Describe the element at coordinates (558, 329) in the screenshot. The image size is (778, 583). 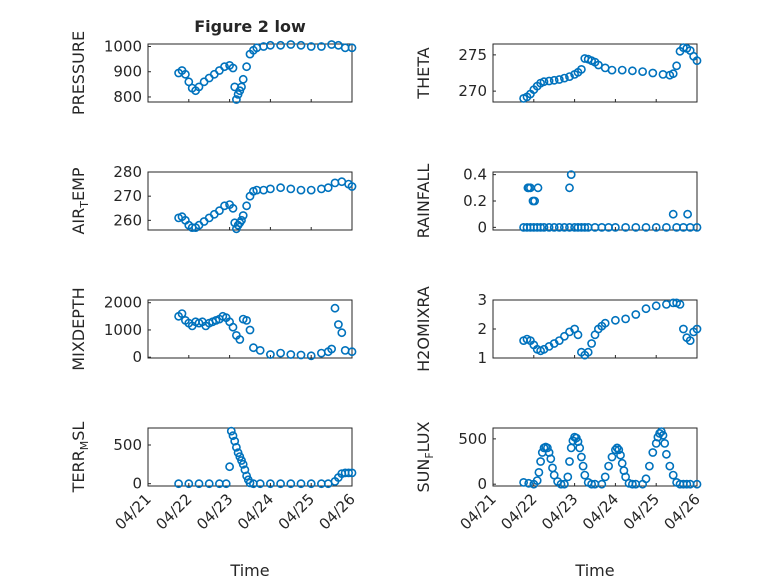
I see `subplot-6: 1 2 3 H2OMIXRA` at that location.